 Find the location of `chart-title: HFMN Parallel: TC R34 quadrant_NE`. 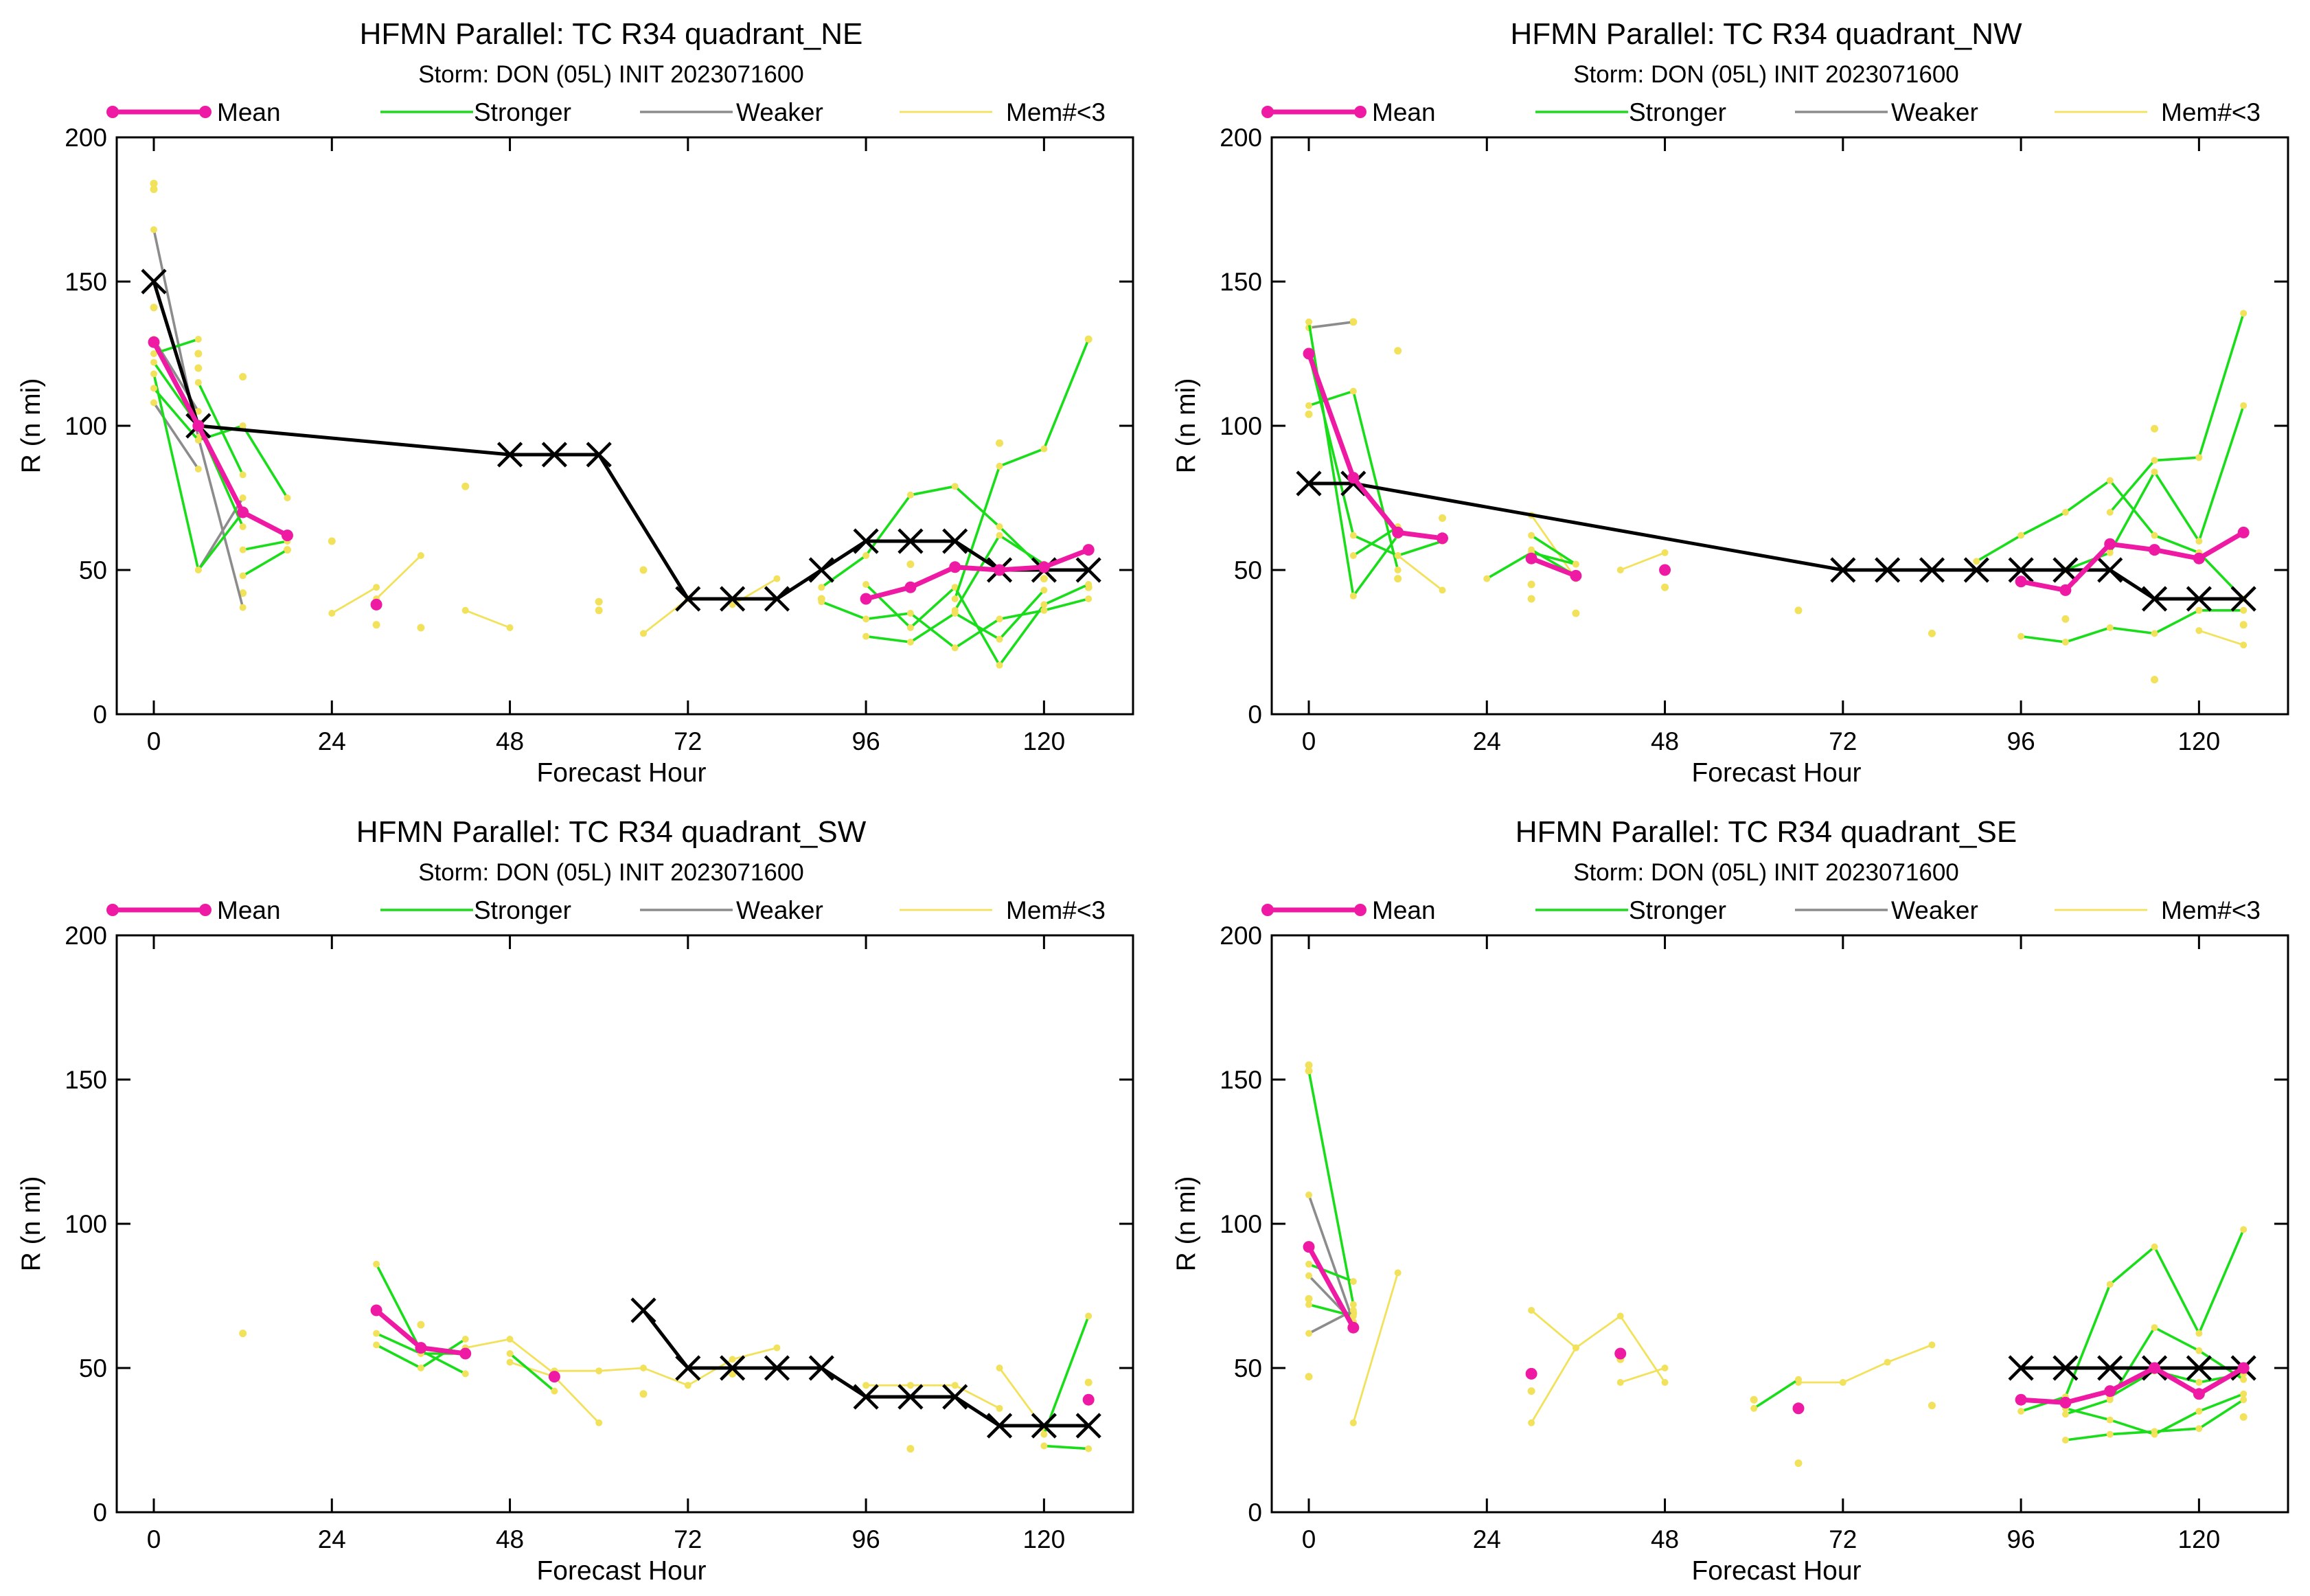

chart-title: HFMN Parallel: TC R34 quadrant_NE is located at coordinates (611, 34).